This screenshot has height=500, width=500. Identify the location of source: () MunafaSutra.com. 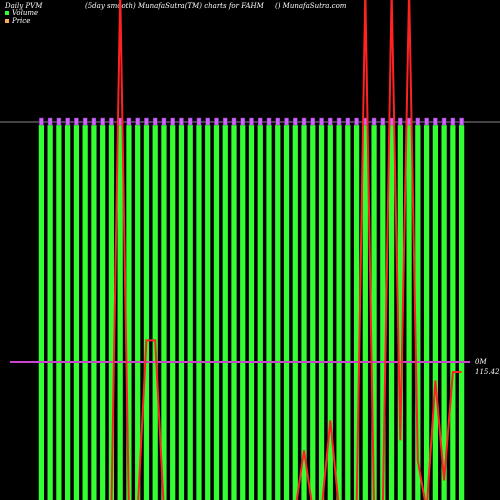
(311, 6).